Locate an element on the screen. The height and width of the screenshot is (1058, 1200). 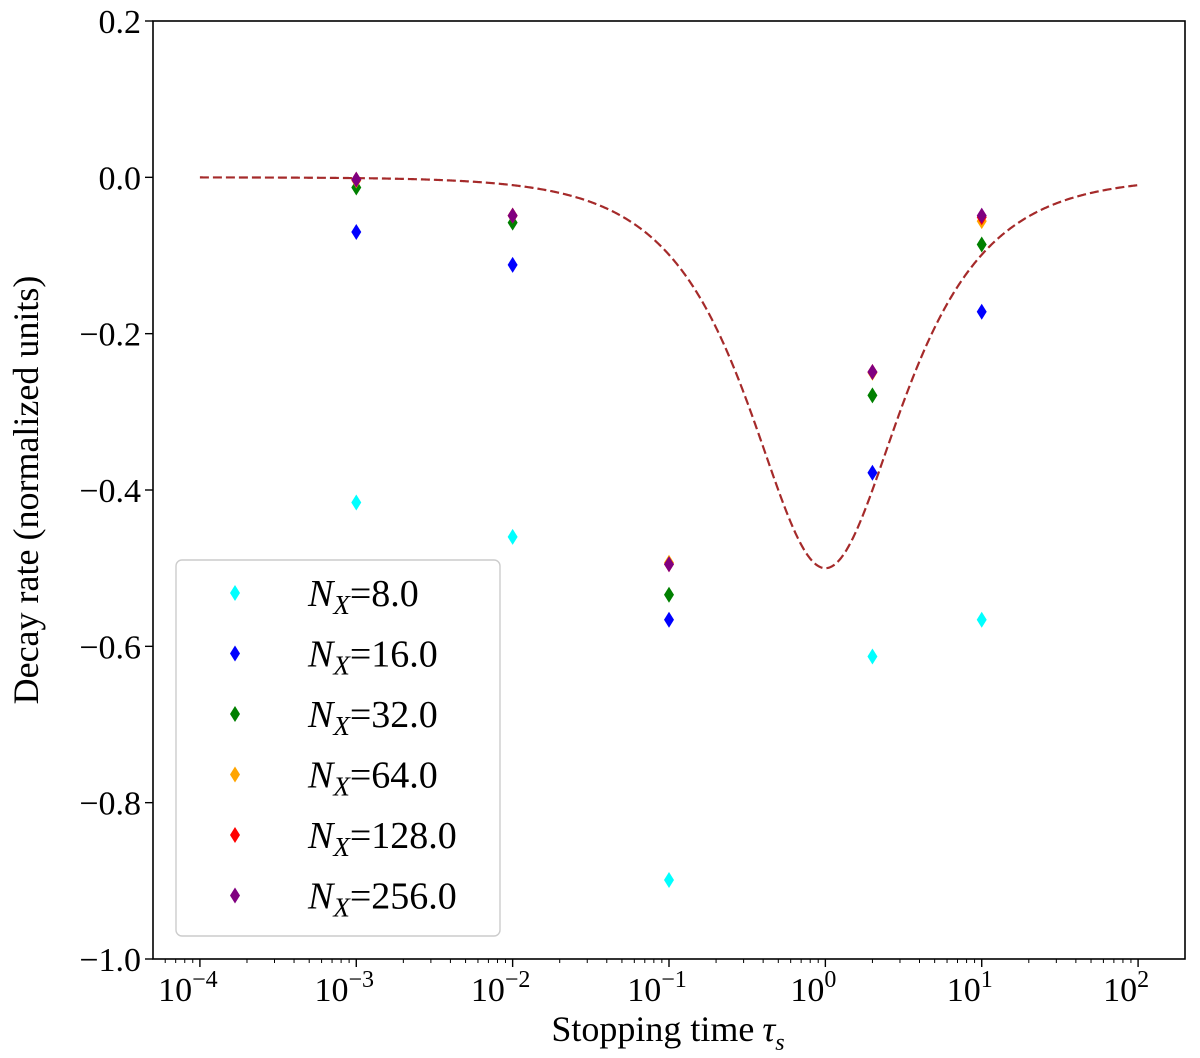
legend-item: NX=256.0 is located at coordinates (343, 899).